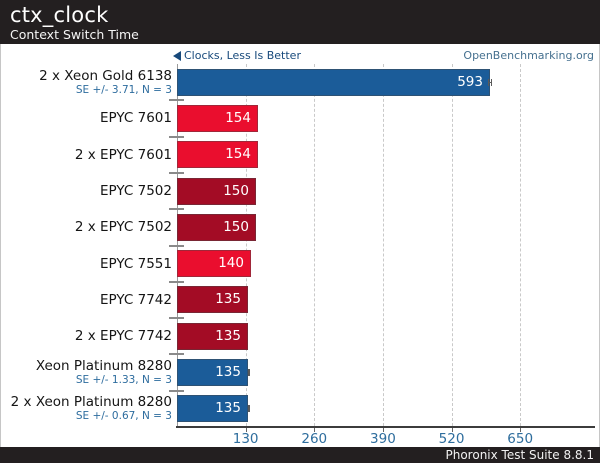 Image resolution: width=600 pixels, height=463 pixels. What do you see at coordinates (59, 15) in the screenshot?
I see `chart-title: ctx_clock` at bounding box center [59, 15].